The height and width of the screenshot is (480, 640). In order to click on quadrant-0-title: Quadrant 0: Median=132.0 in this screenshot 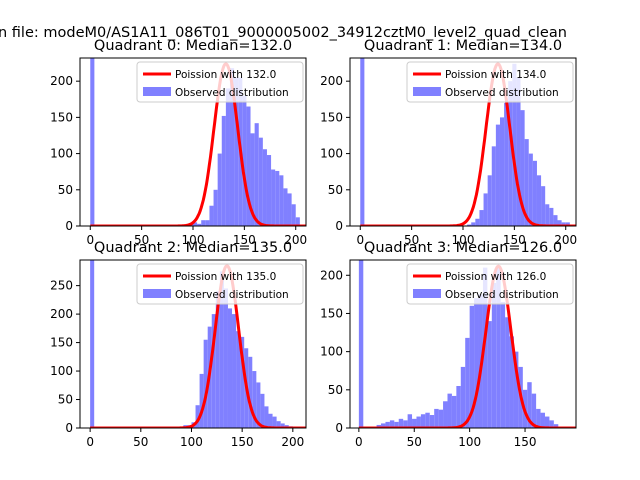, I will do `click(193, 46)`.